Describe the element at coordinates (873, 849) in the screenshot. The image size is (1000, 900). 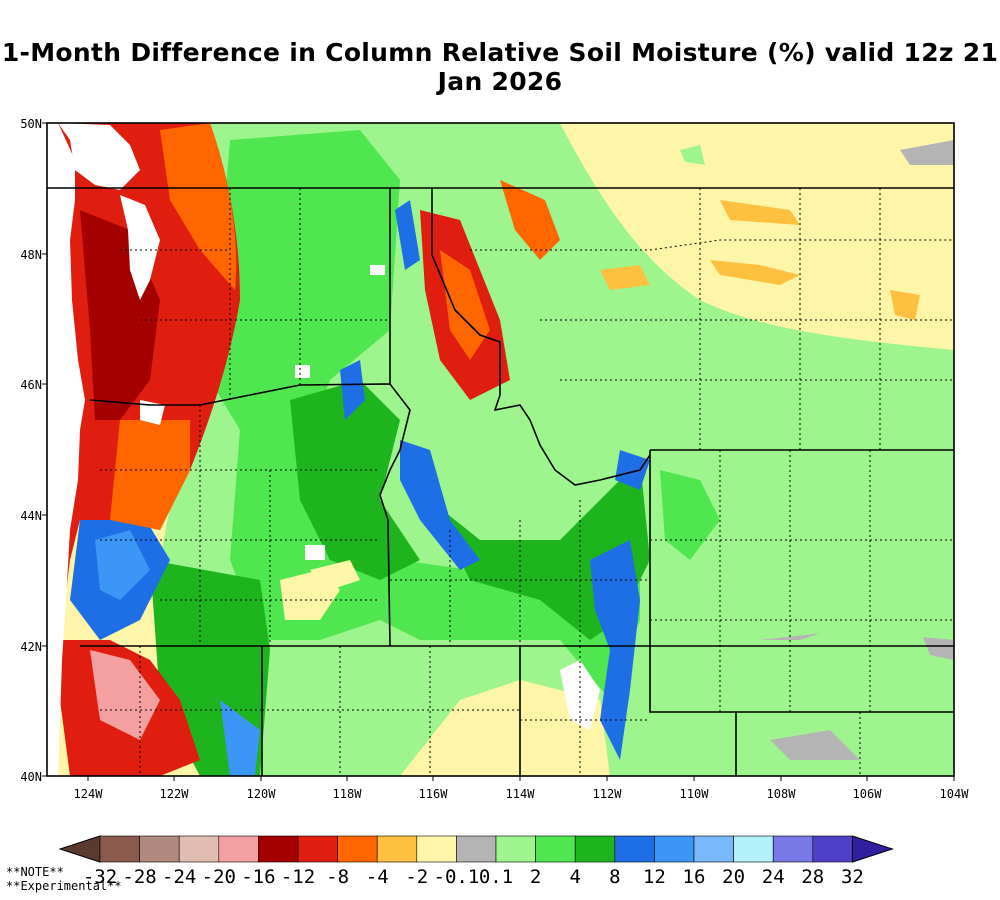
I see `colorbar-right-arrow` at that location.